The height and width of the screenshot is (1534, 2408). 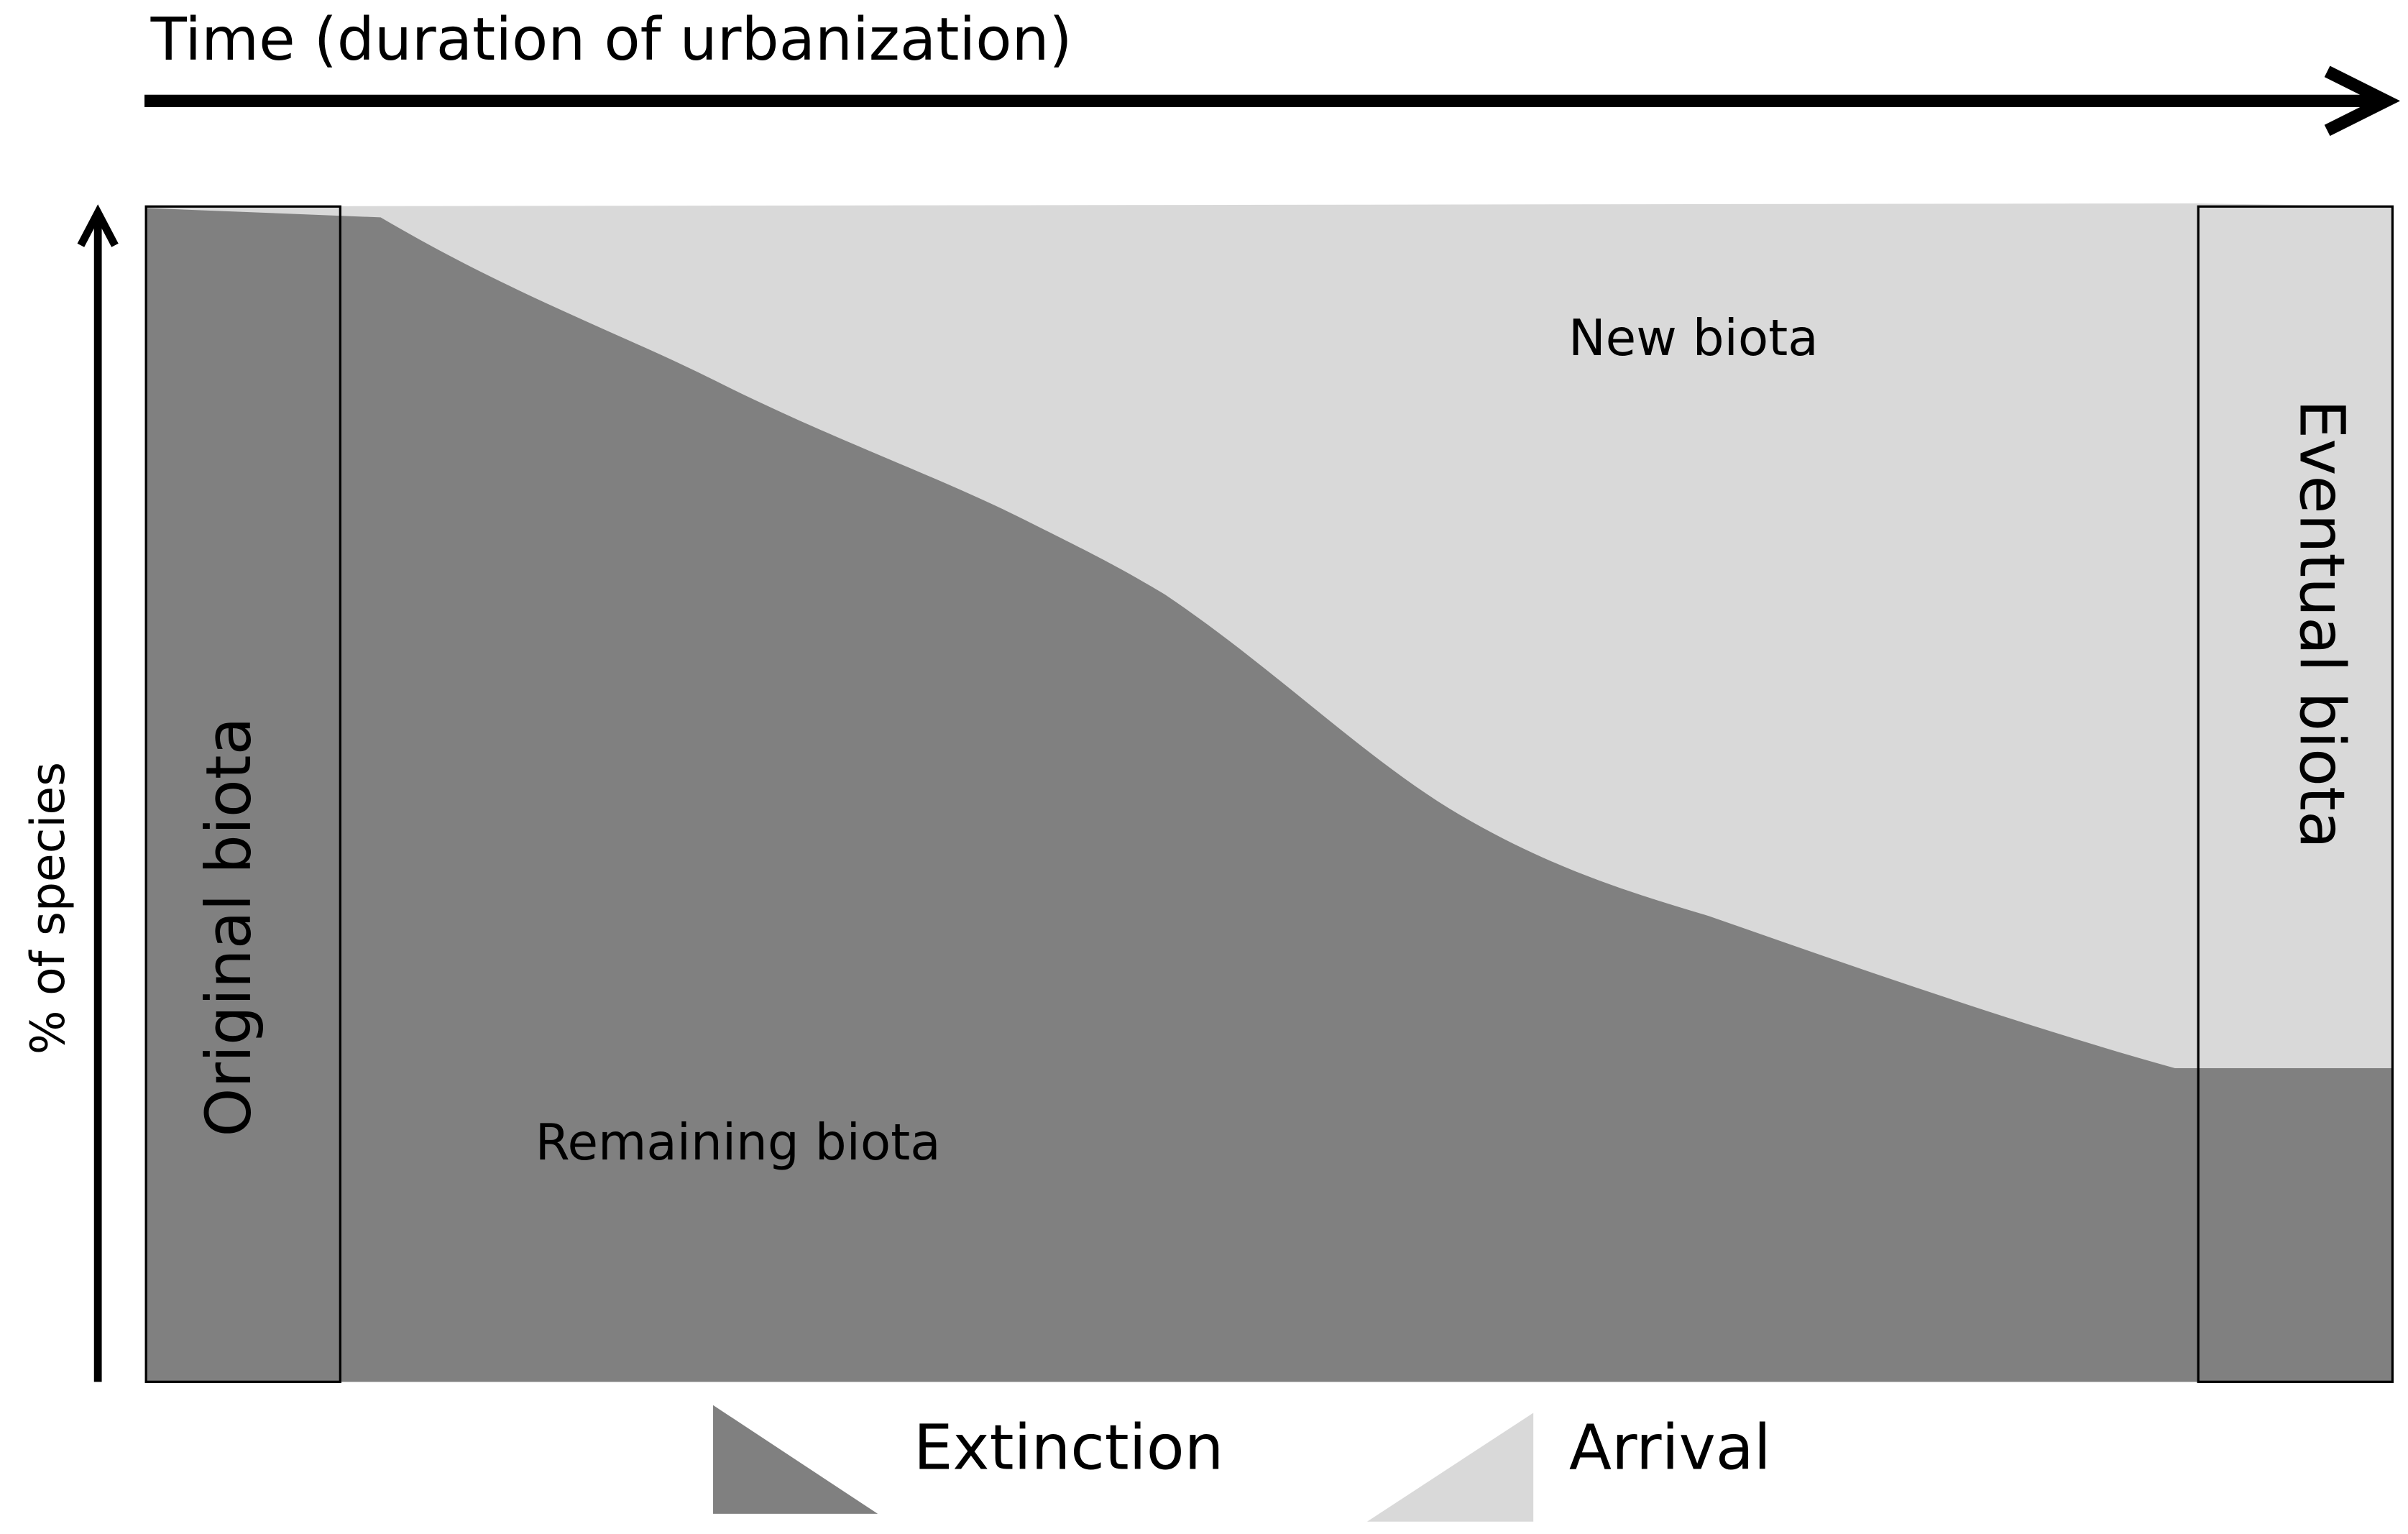 What do you see at coordinates (1450, 1467) in the screenshot?
I see `arrival-swatch` at bounding box center [1450, 1467].